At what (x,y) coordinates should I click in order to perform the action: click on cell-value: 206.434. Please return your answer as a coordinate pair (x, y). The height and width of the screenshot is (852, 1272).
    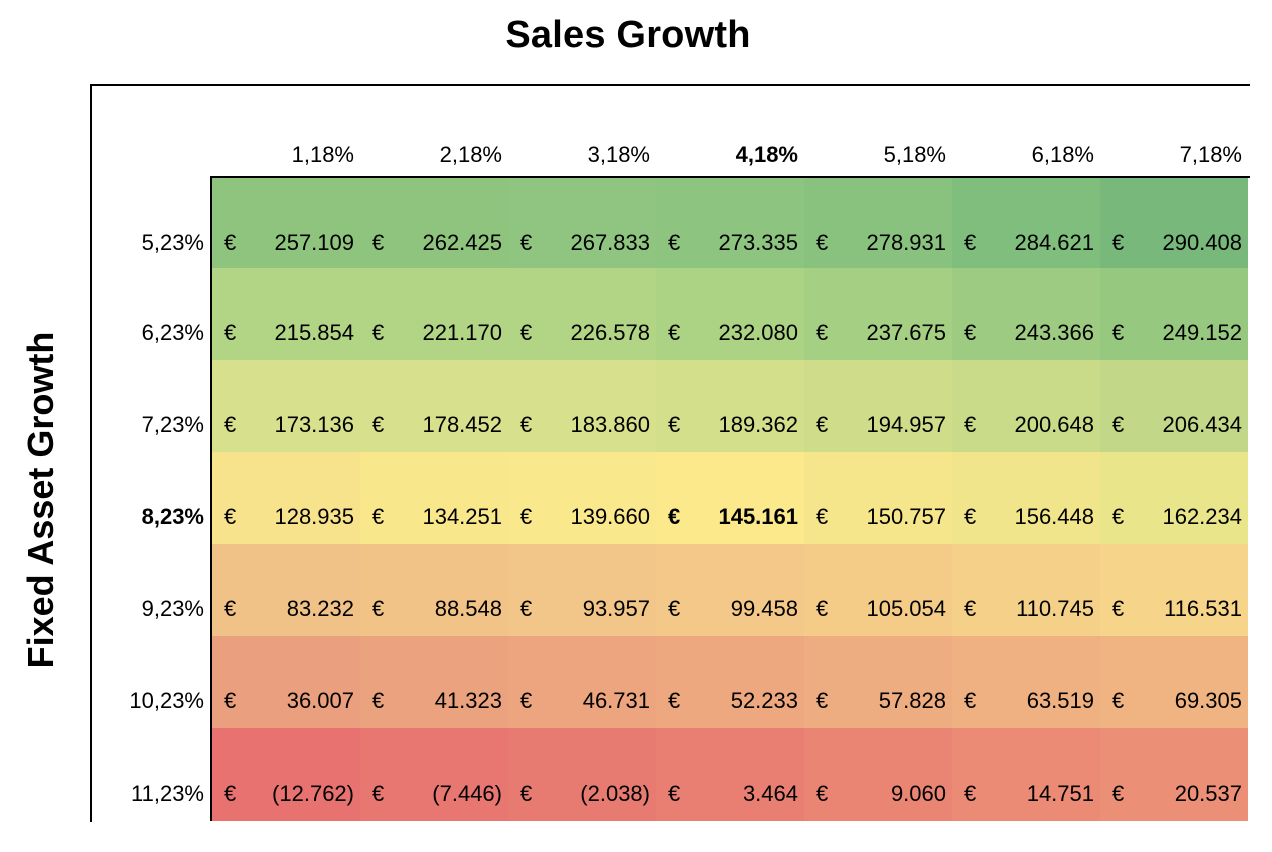
    Looking at the image, I should click on (1202, 424).